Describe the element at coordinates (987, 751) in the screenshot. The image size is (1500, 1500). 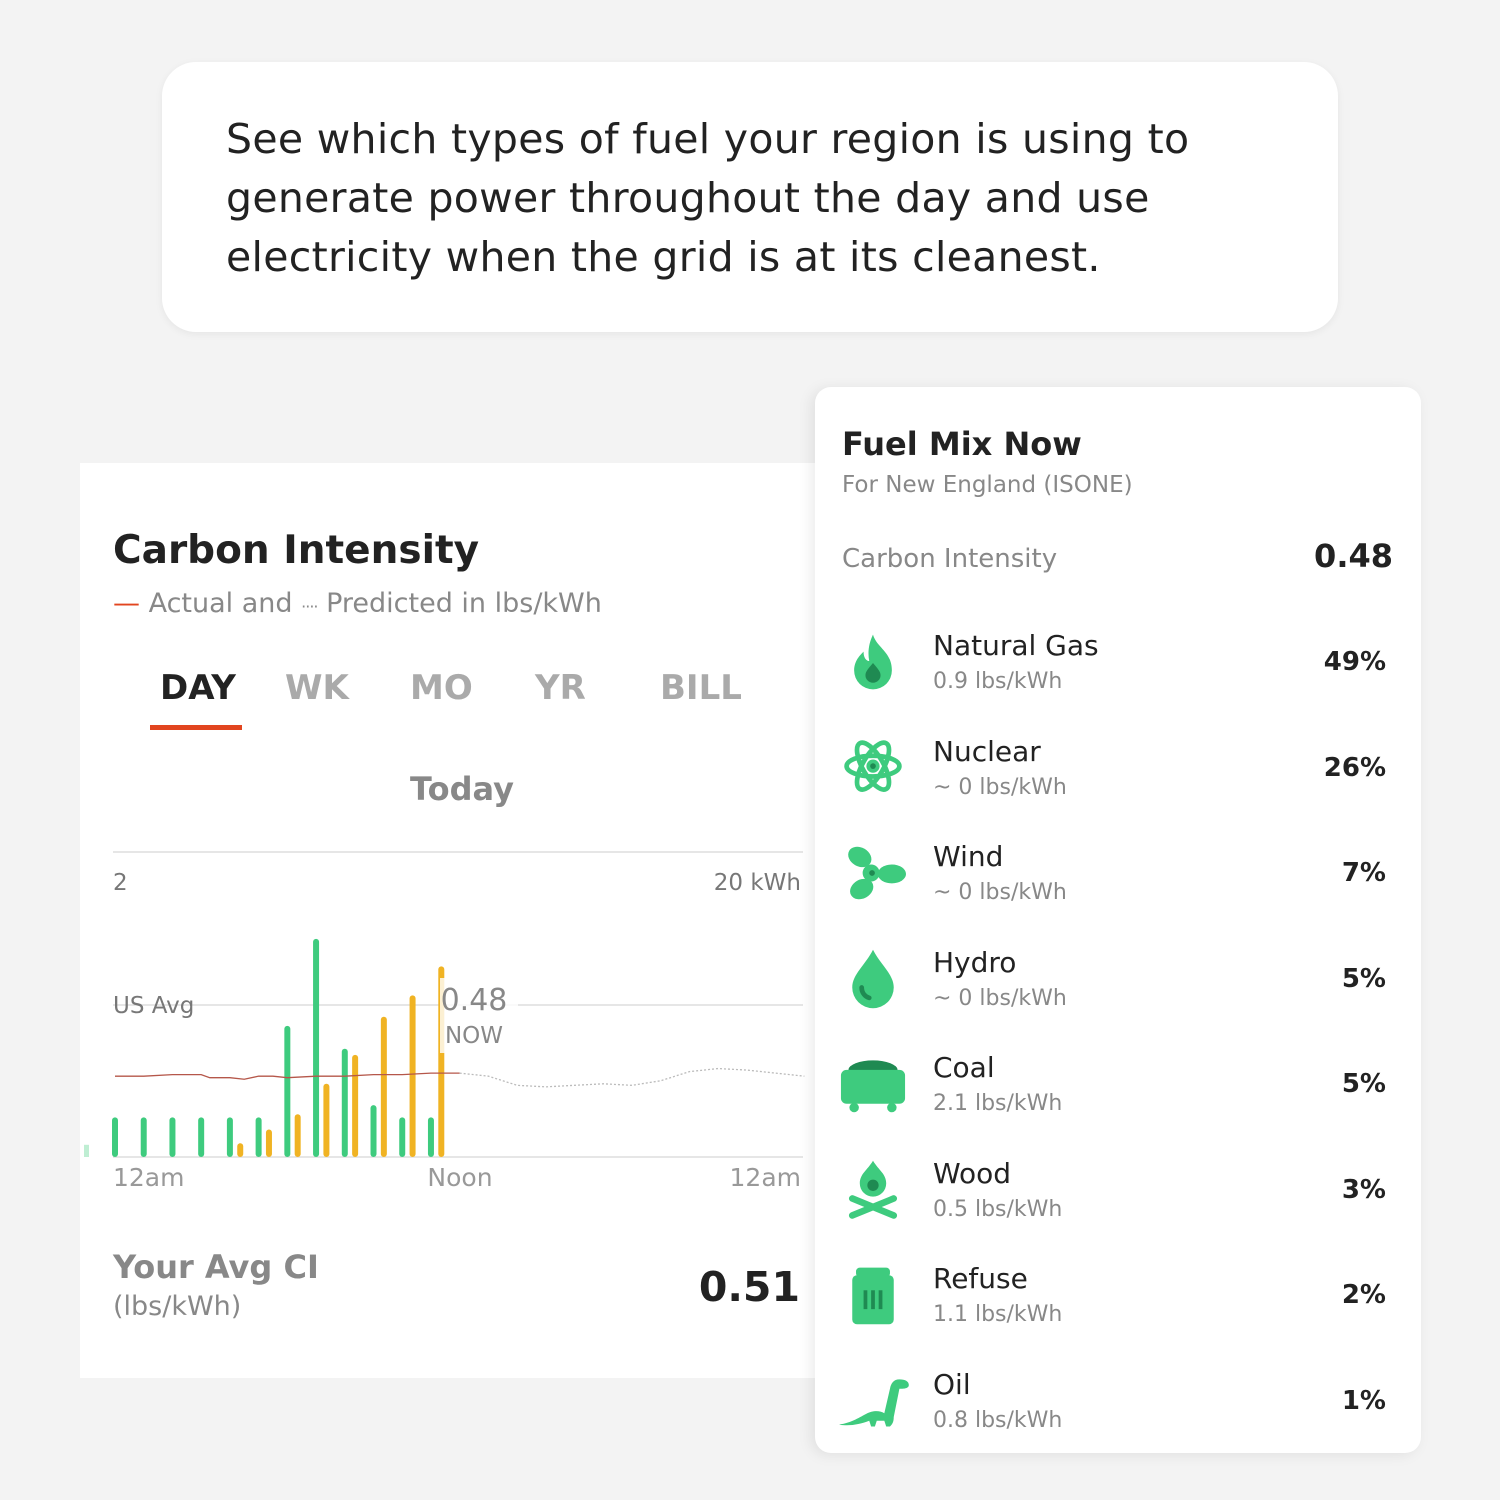
I see `fuel-name: Nuclear` at that location.